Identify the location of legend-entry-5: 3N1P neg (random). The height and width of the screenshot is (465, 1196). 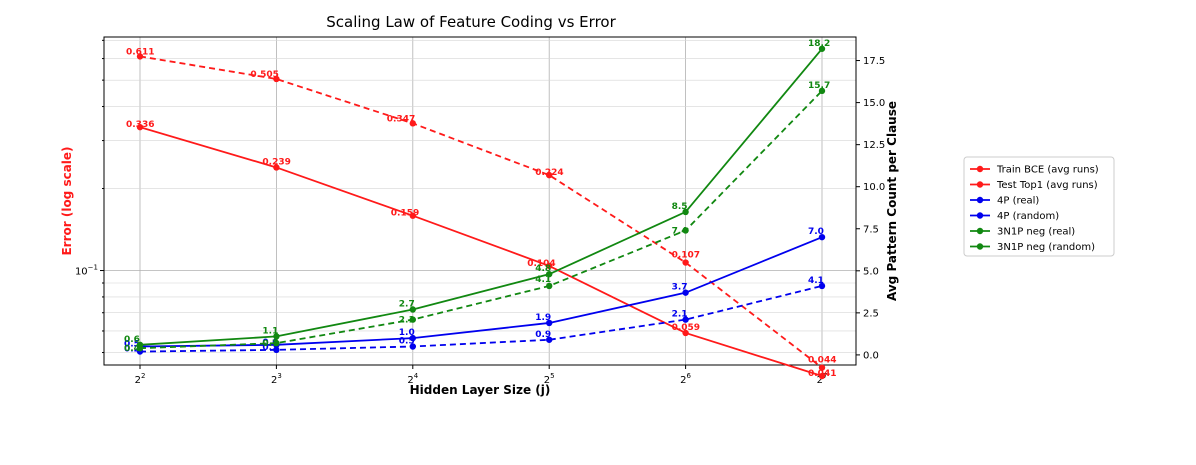
(1046, 247).